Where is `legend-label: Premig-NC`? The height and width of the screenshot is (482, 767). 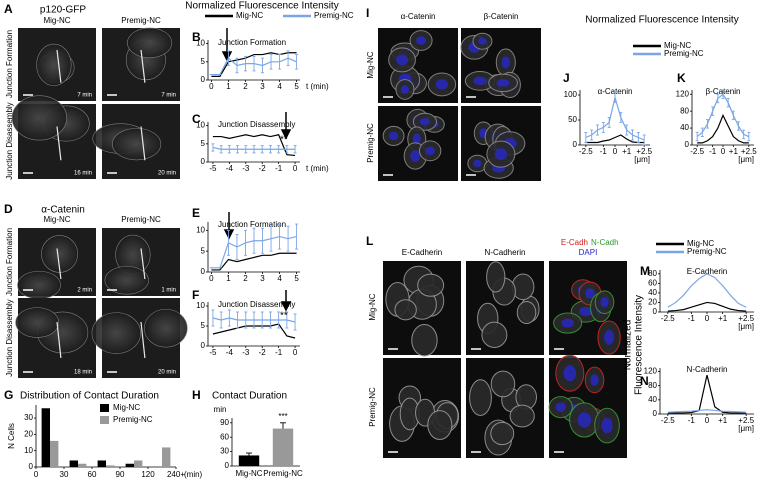 legend-label: Premig-NC is located at coordinates (334, 15).